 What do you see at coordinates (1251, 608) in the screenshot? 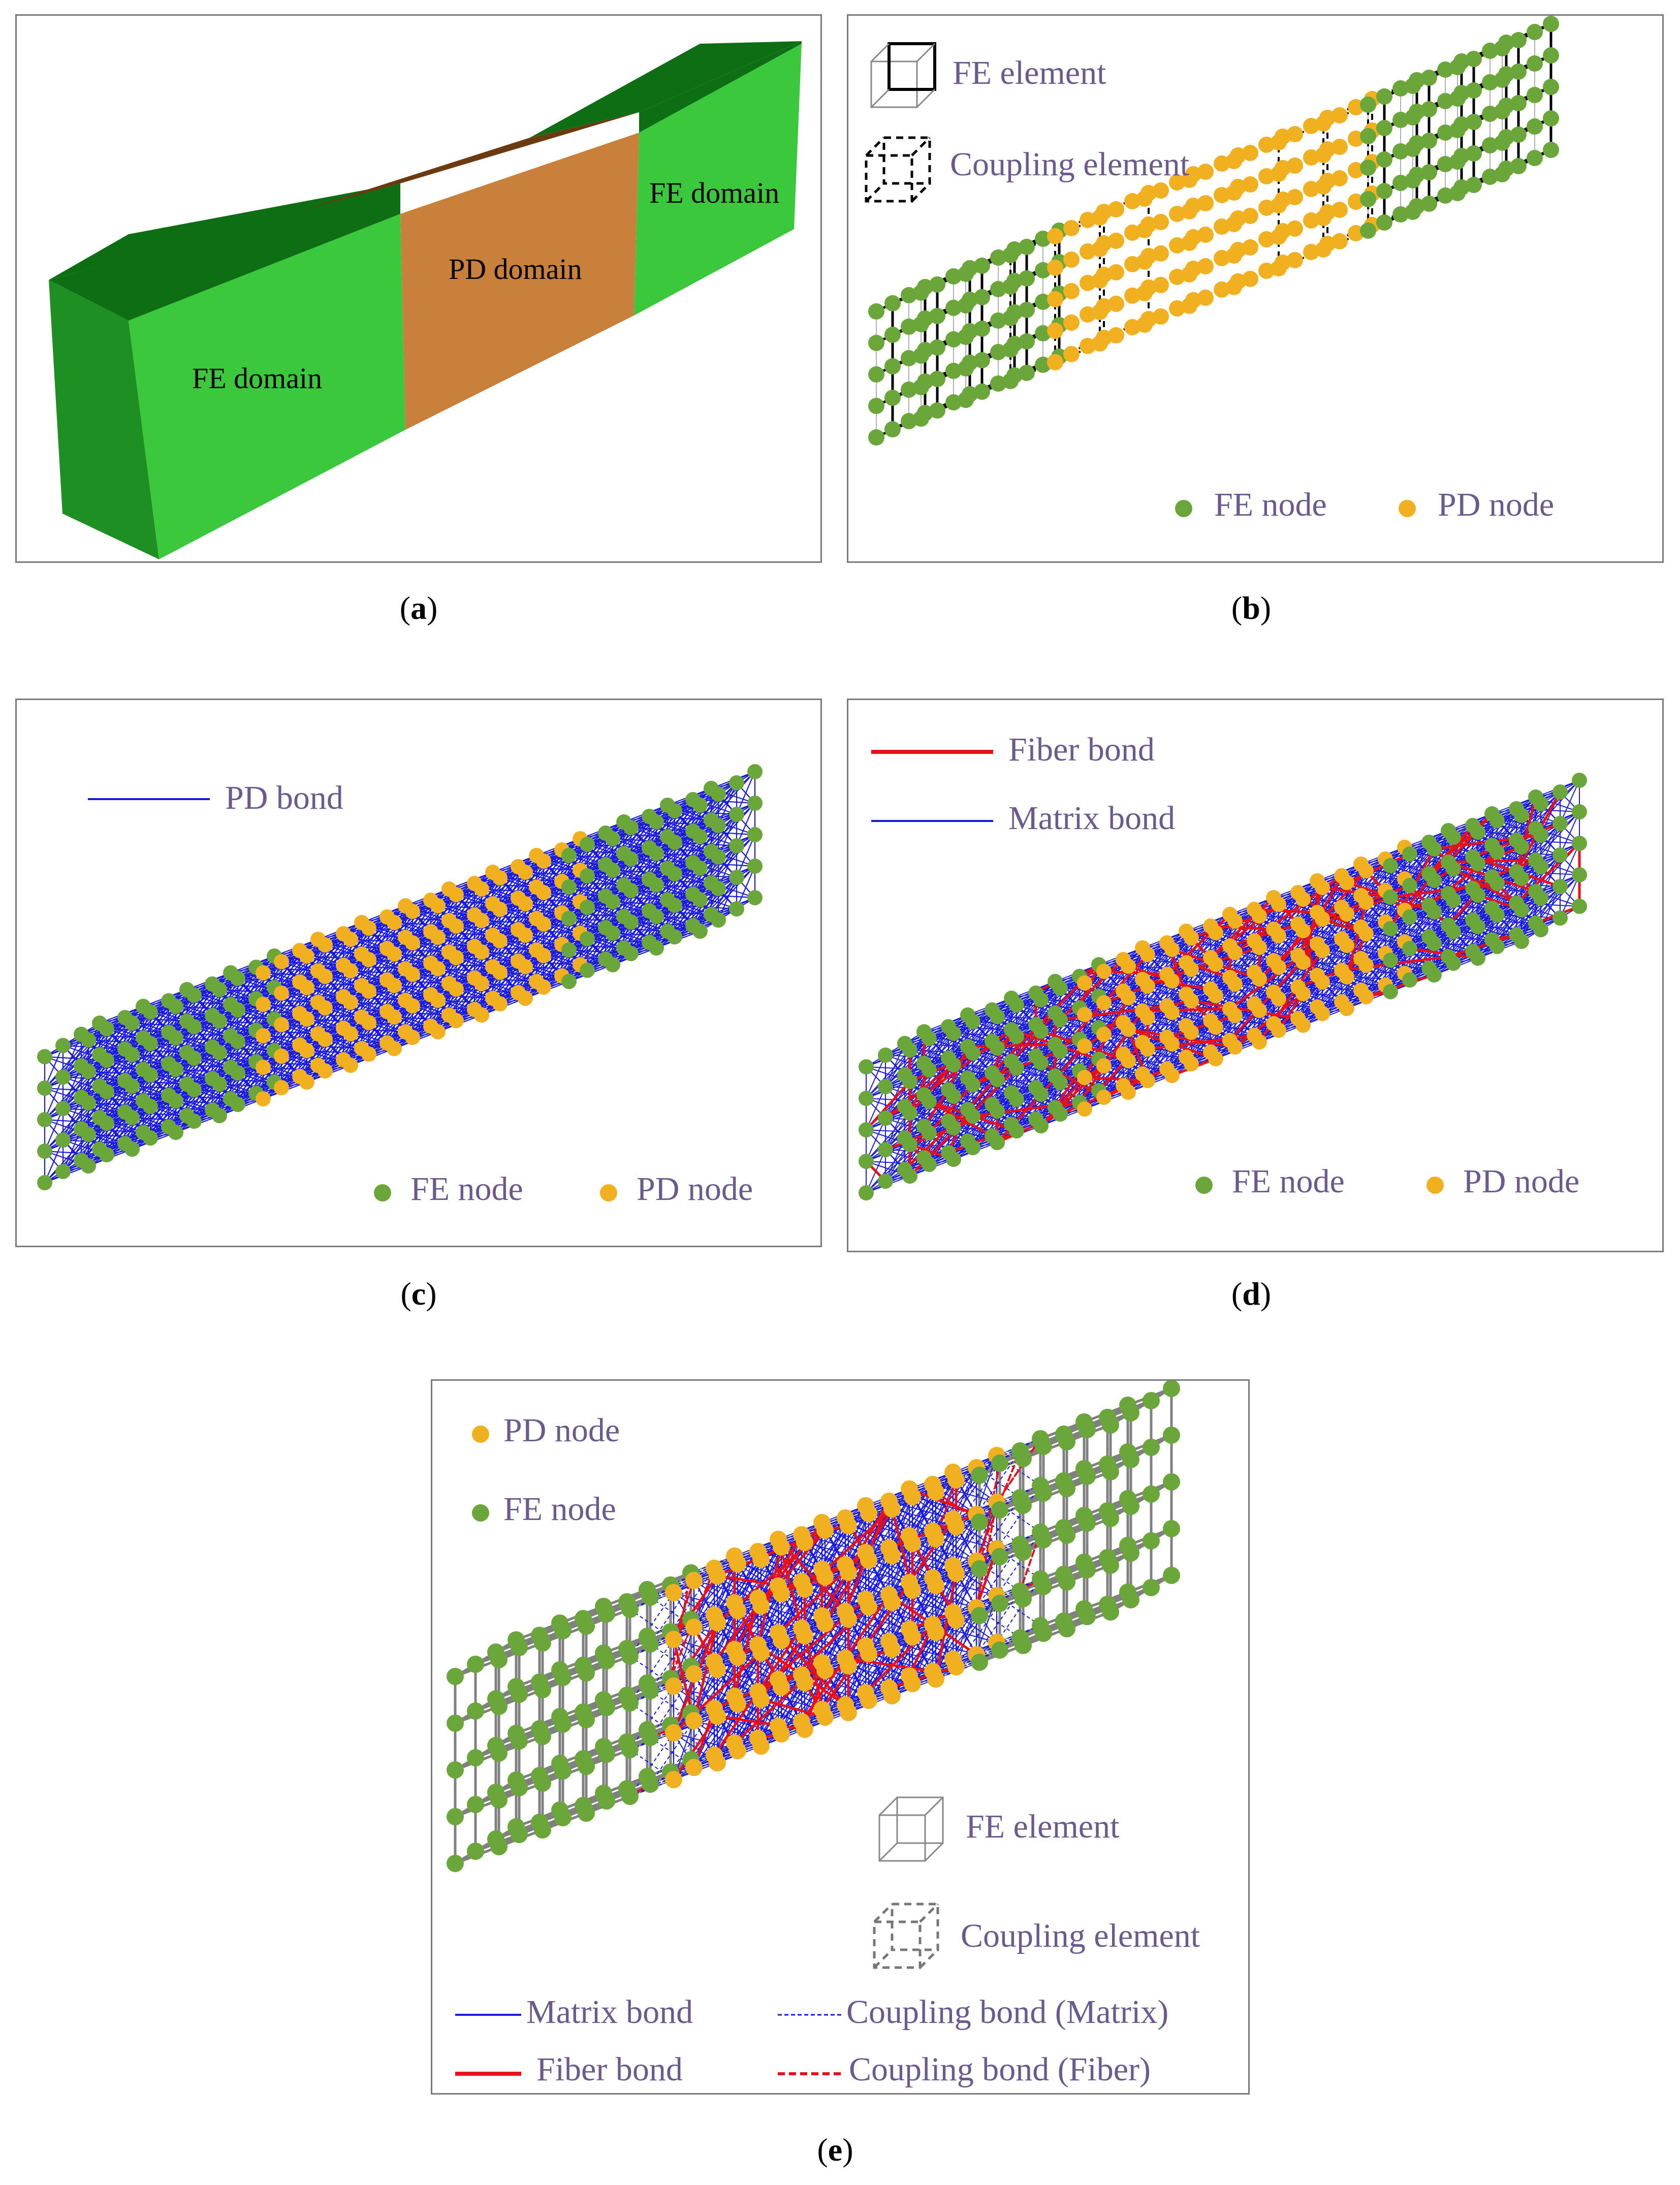
I see `caption-b: (b)` at bounding box center [1251, 608].